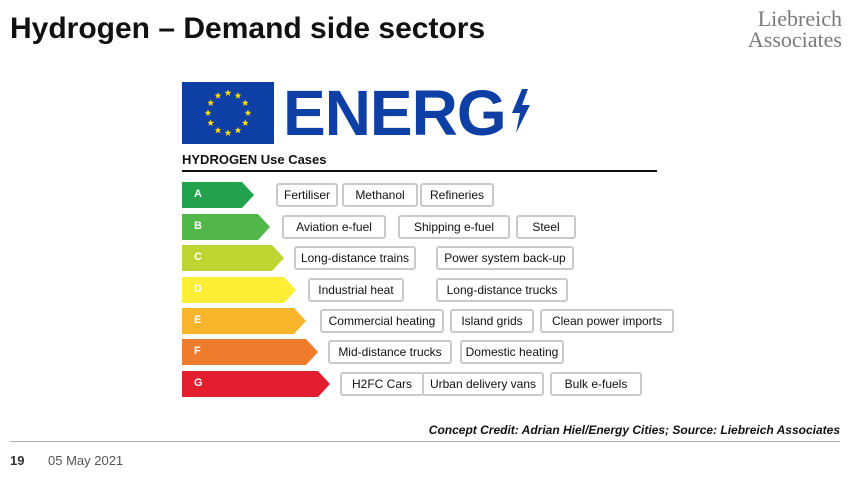 The width and height of the screenshot is (850, 478). I want to click on use-case-chip: Commercial heating, so click(382, 321).